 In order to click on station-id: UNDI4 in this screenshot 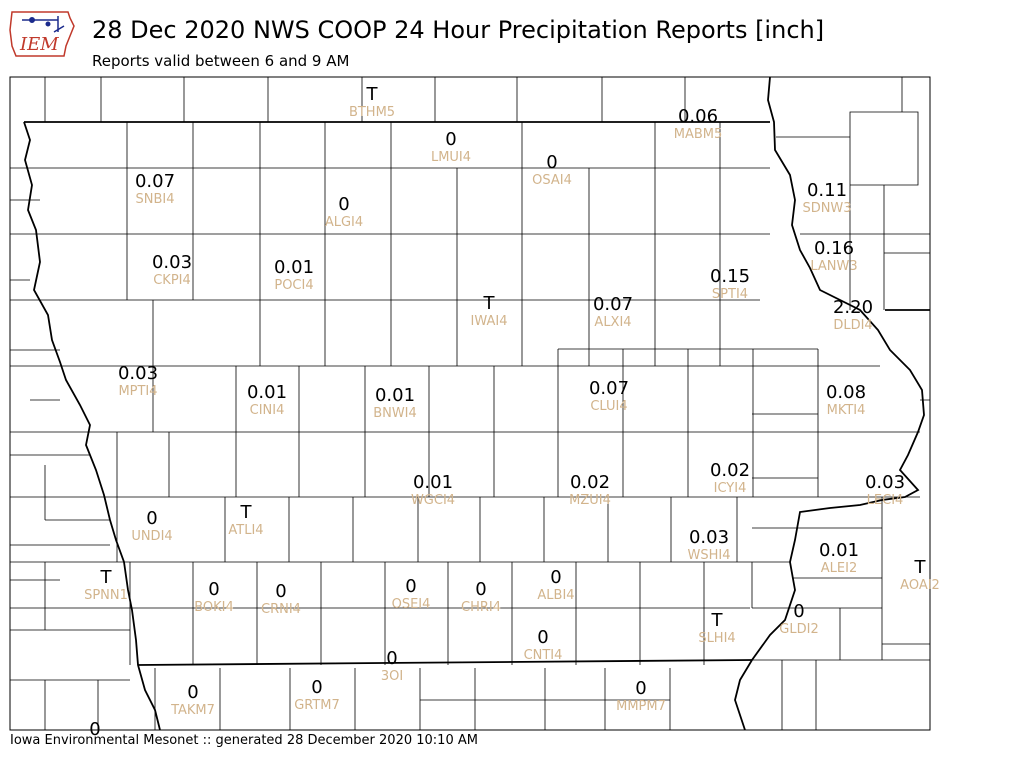, I will do `click(151, 536)`.